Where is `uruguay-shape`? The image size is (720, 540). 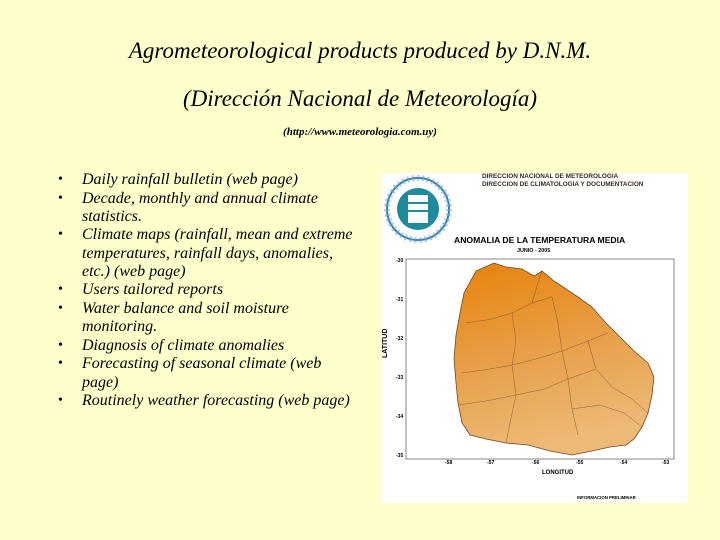
uruguay-shape is located at coordinates (554, 359).